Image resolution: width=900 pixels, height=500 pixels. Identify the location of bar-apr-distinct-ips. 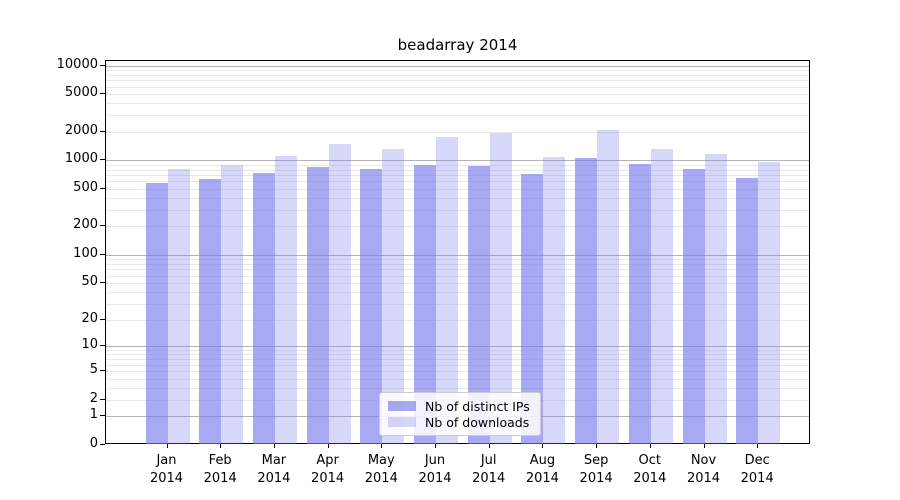
(317, 305).